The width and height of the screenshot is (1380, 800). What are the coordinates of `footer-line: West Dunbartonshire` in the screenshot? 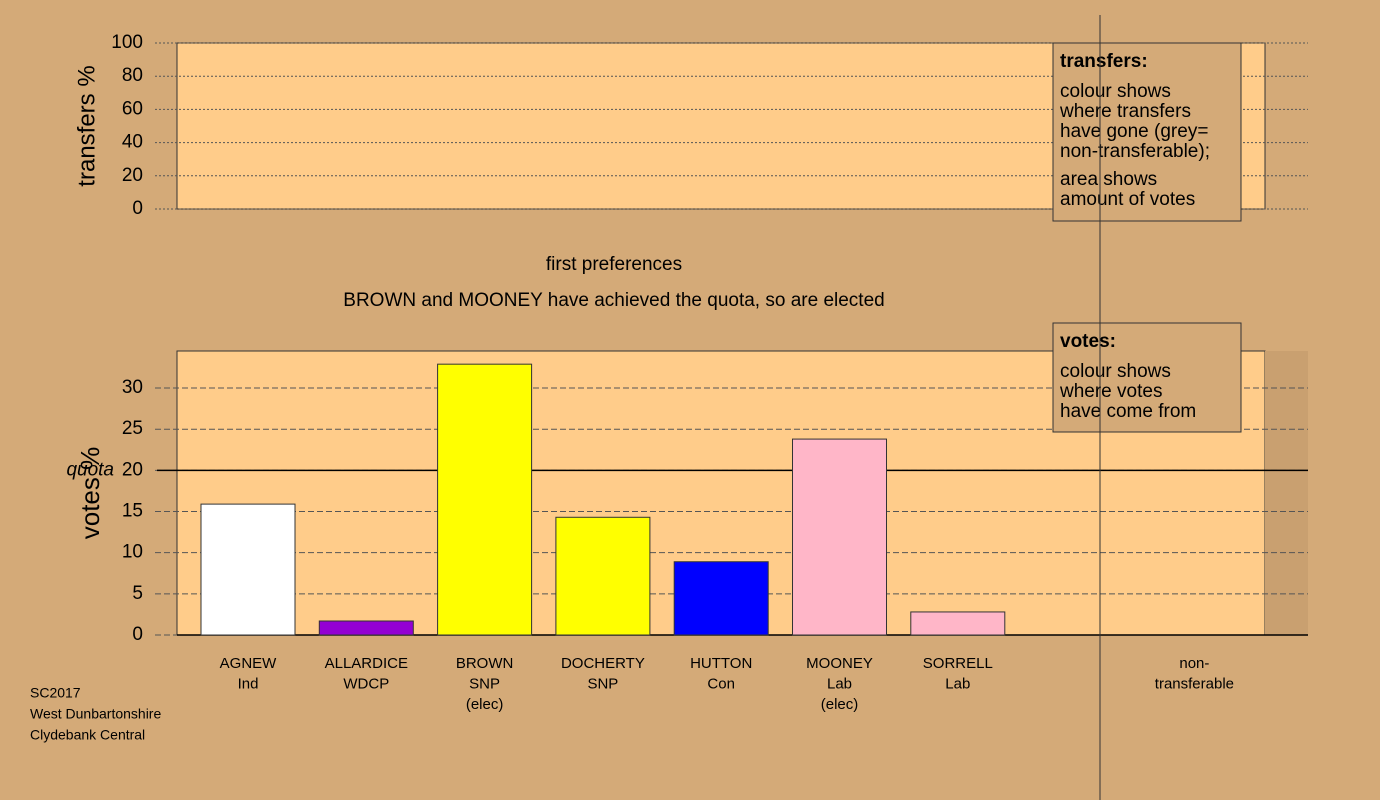 It's located at (95, 714).